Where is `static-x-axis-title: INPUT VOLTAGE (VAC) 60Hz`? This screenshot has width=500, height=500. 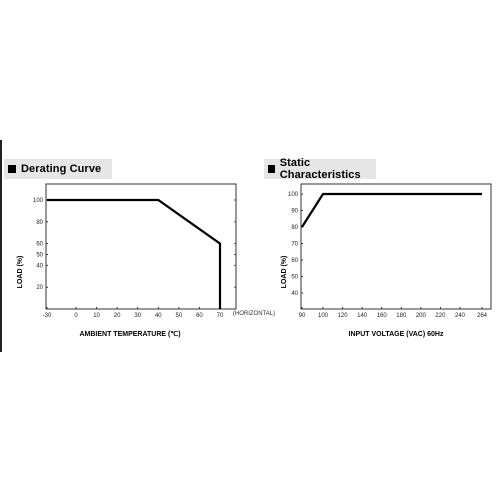 static-x-axis-title: INPUT VOLTAGE (VAC) 60Hz is located at coordinates (396, 334).